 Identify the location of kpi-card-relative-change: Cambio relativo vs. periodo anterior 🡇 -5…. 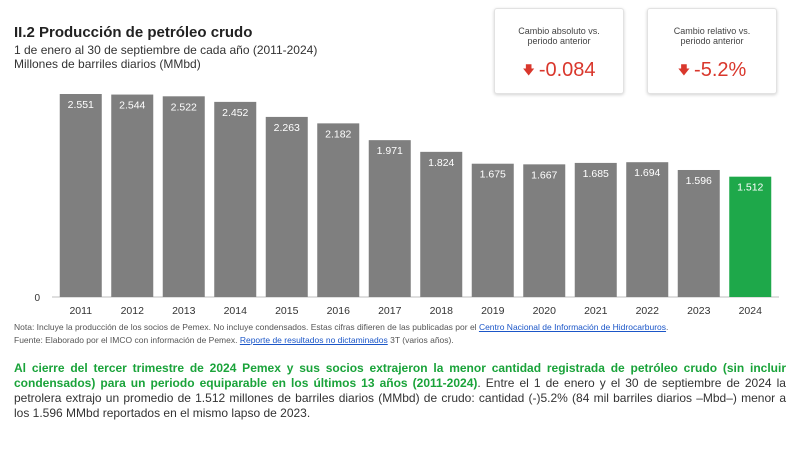
(712, 51).